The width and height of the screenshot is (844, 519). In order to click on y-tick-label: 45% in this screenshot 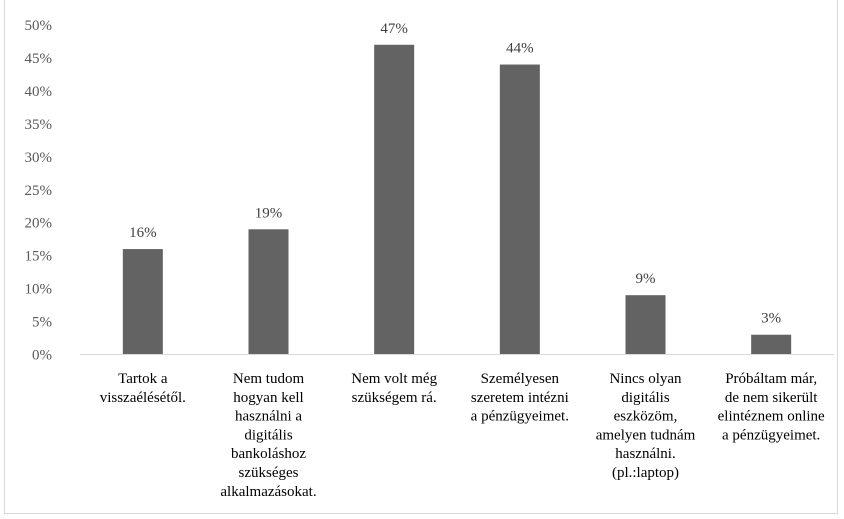, I will do `click(39, 59)`.